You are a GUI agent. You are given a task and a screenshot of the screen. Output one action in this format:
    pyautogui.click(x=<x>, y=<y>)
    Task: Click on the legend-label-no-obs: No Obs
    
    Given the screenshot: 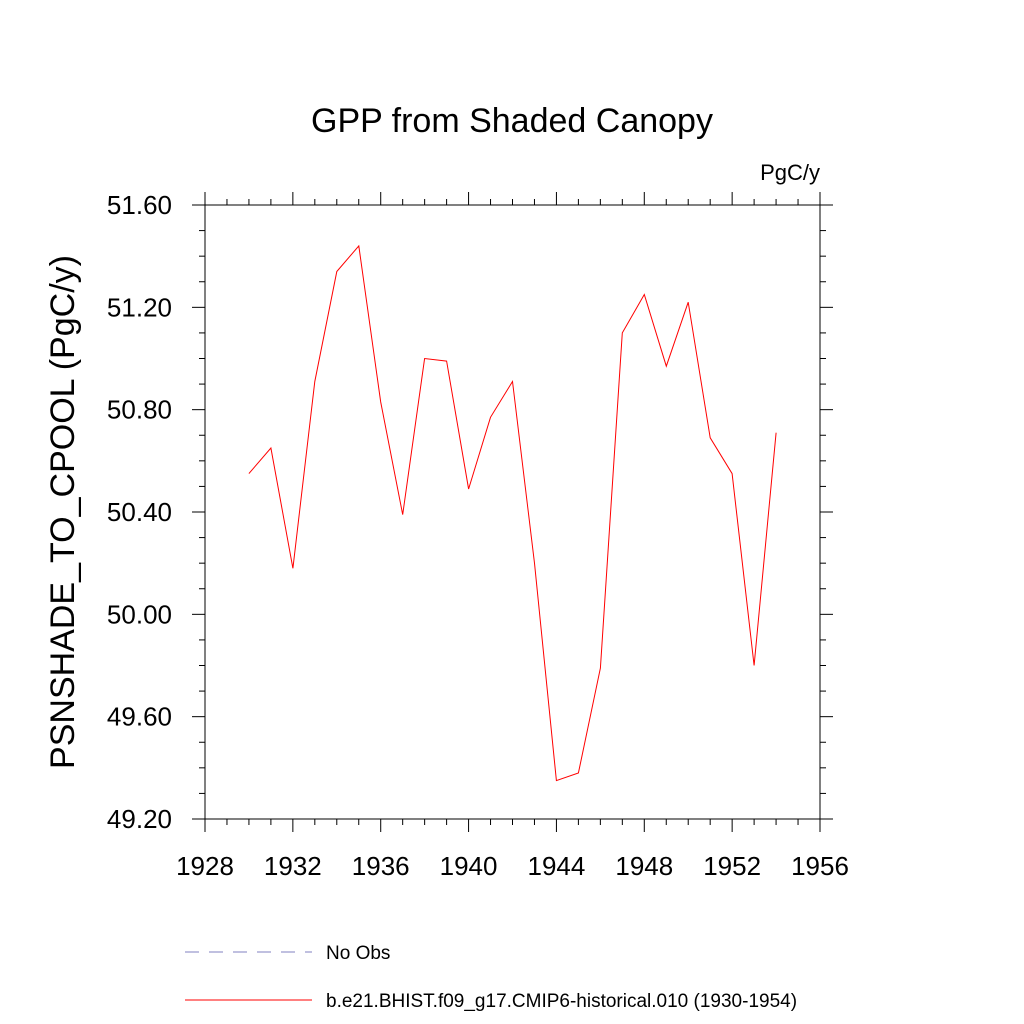 What is the action you would take?
    pyautogui.click(x=358, y=953)
    